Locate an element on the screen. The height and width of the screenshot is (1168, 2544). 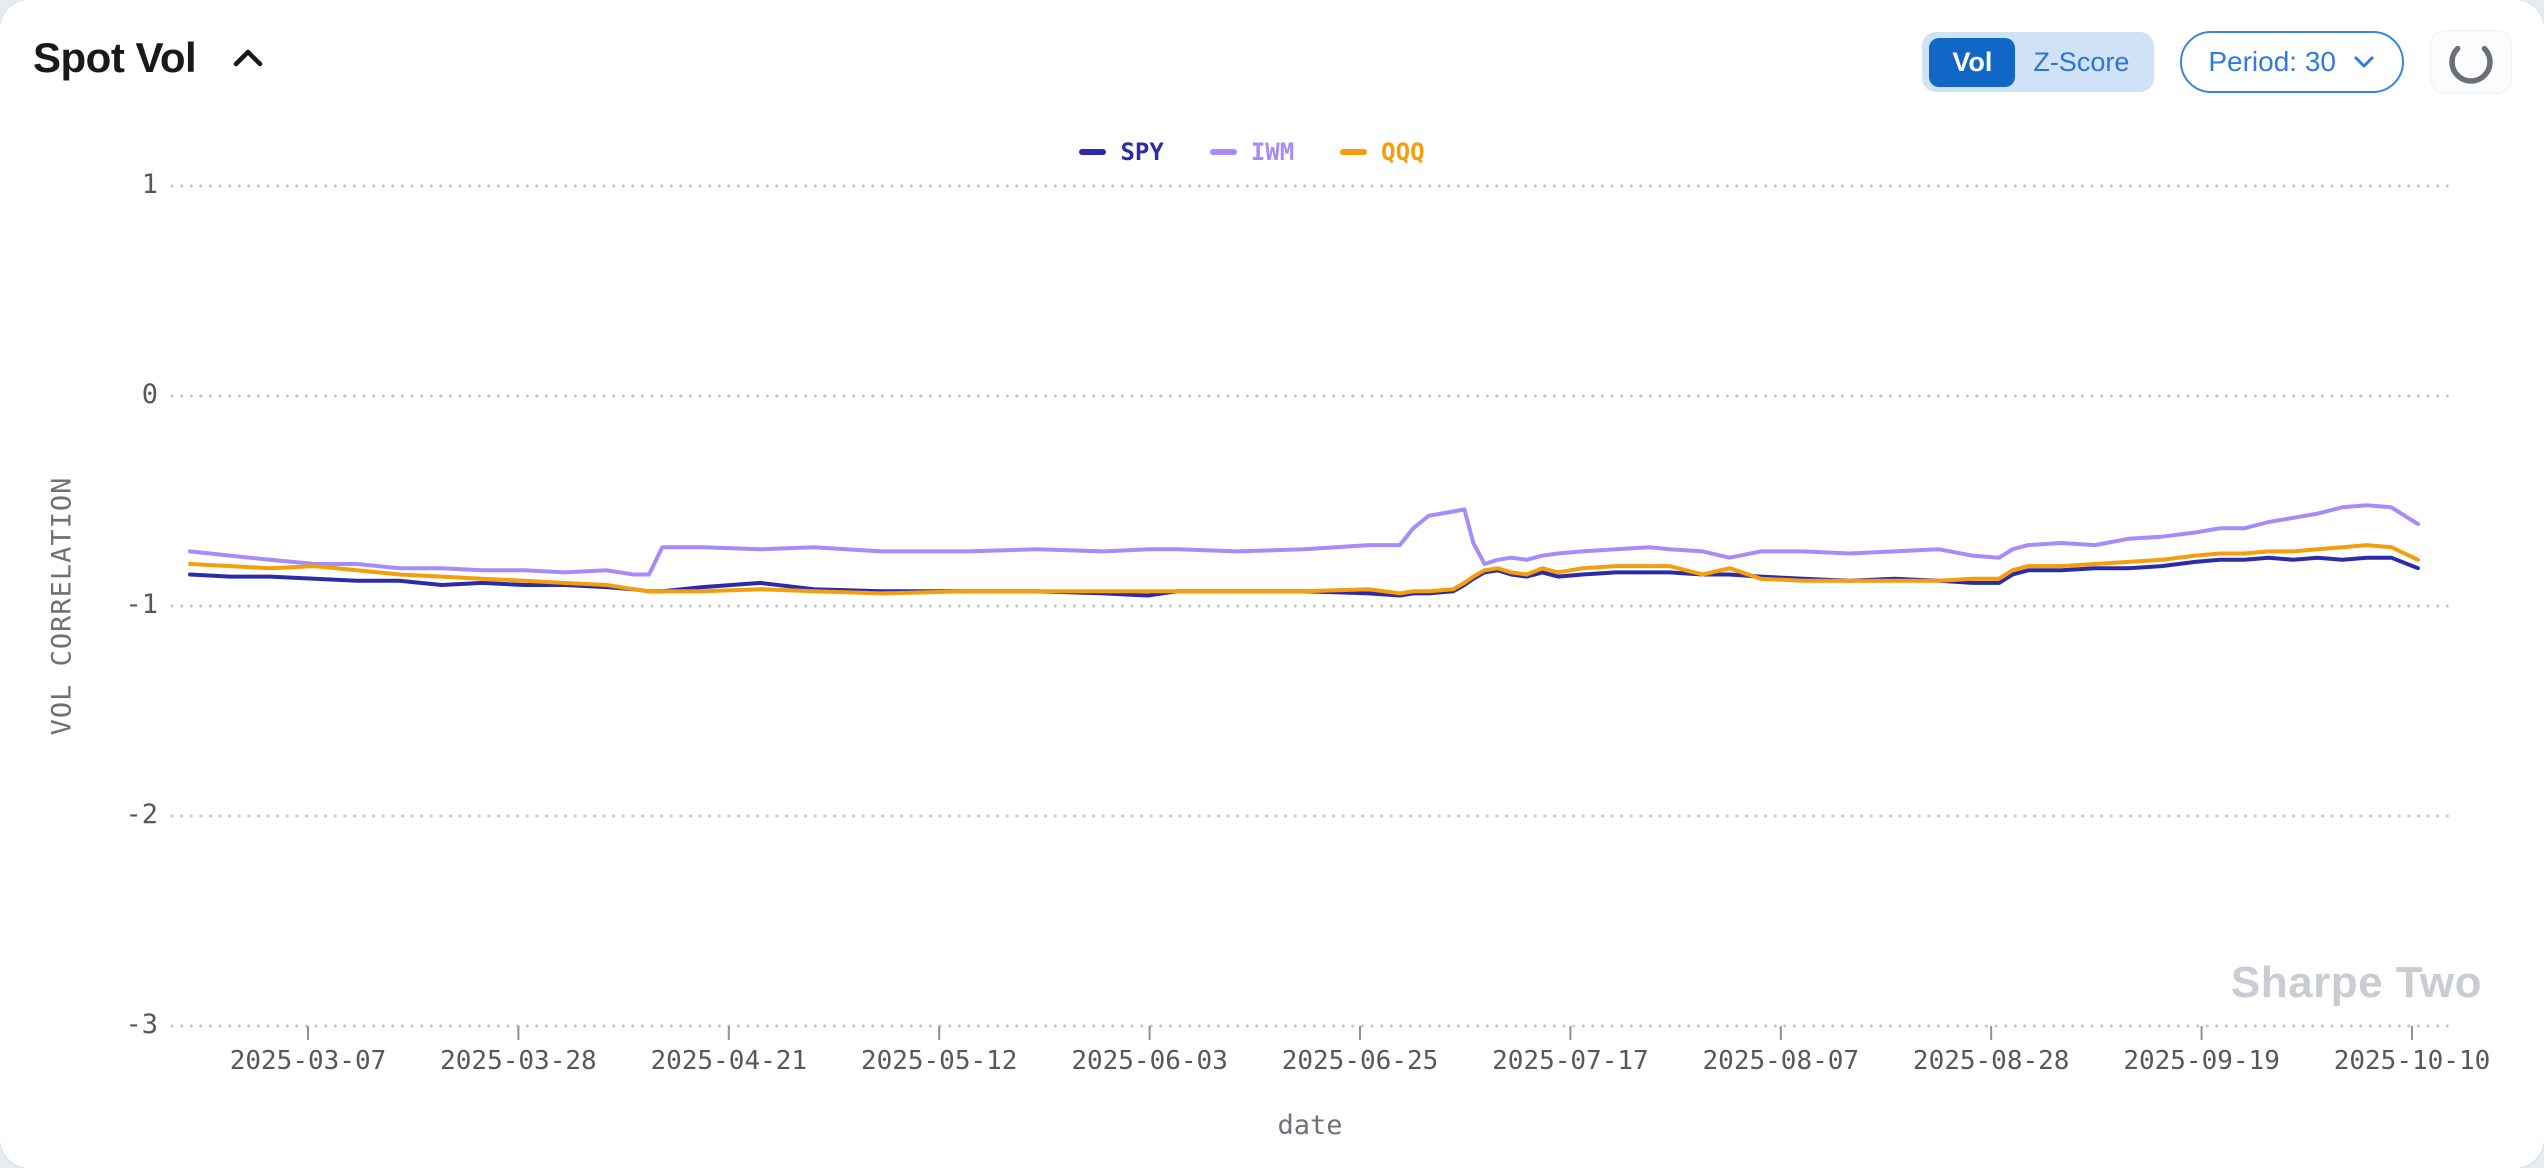
y-tick-label: 0 is located at coordinates (149, 394).